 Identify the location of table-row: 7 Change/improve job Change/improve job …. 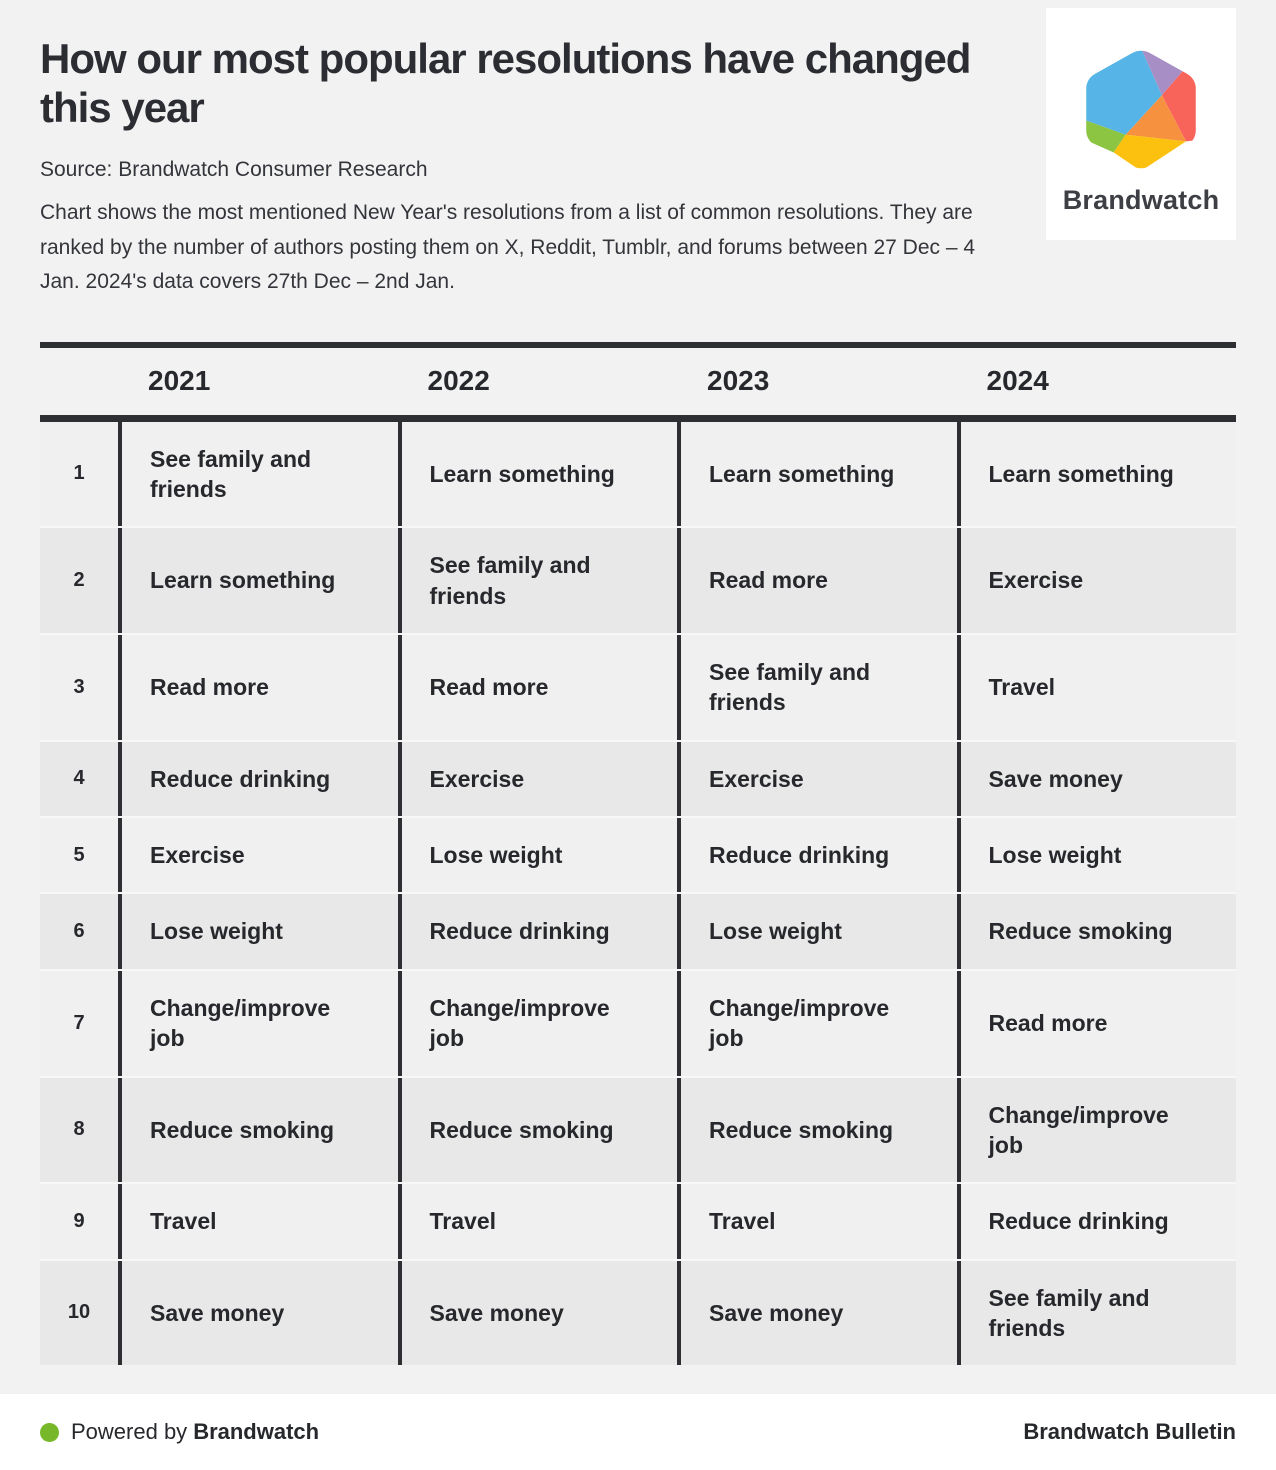
(638, 1022).